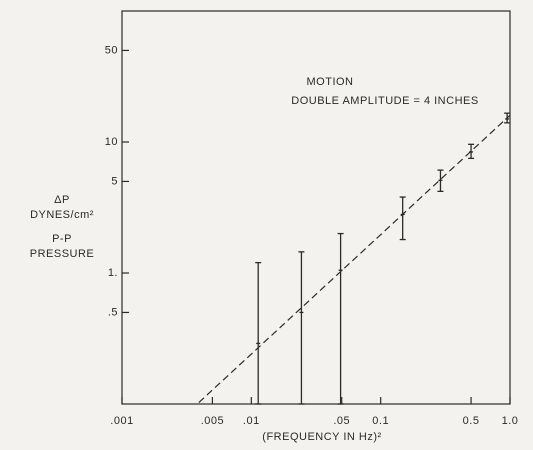 The image size is (533, 450). Describe the element at coordinates (114, 181) in the screenshot. I see `y-tick-label: 5` at that location.